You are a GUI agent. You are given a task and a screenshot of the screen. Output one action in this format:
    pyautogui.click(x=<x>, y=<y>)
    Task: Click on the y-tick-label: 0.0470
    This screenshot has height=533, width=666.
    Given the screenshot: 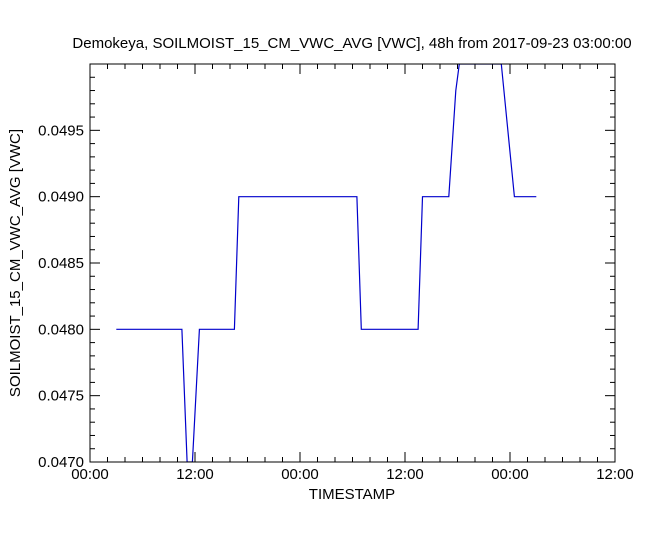 What is the action you would take?
    pyautogui.click(x=61, y=462)
    